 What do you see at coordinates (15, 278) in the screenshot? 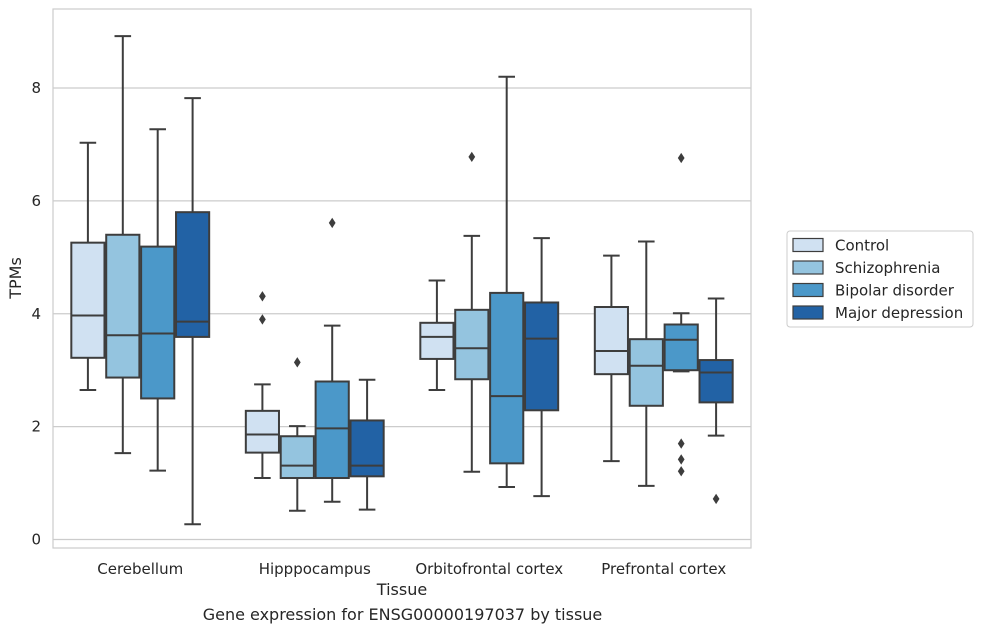
I see `y-axis-label: TPMs` at bounding box center [15, 278].